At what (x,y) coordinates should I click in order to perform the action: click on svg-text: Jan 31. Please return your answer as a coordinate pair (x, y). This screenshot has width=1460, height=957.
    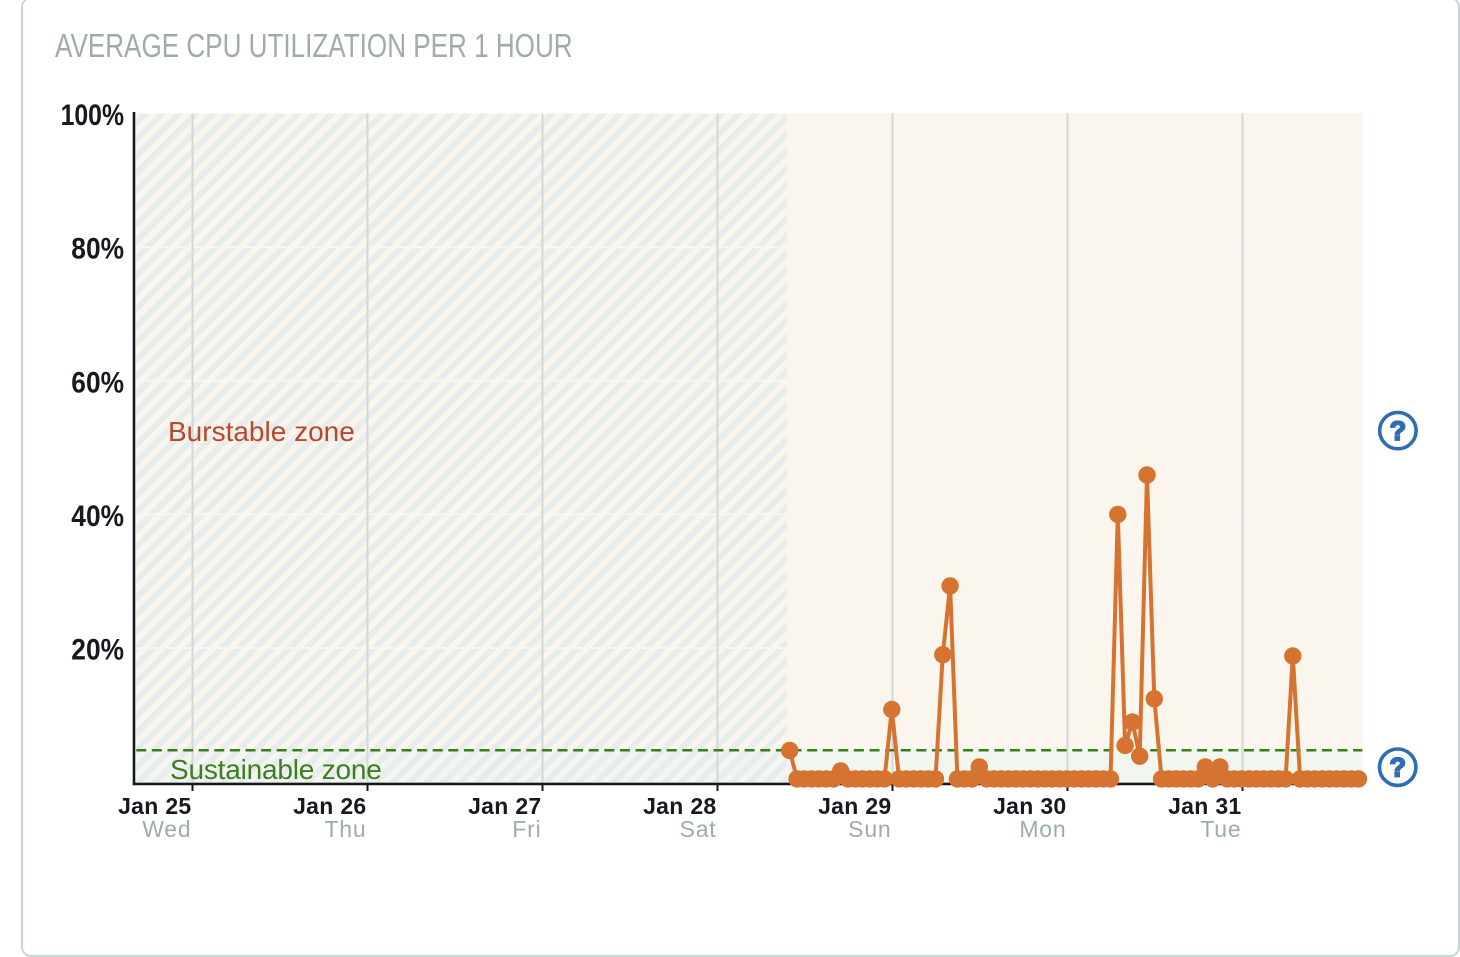
    Looking at the image, I should click on (1204, 806).